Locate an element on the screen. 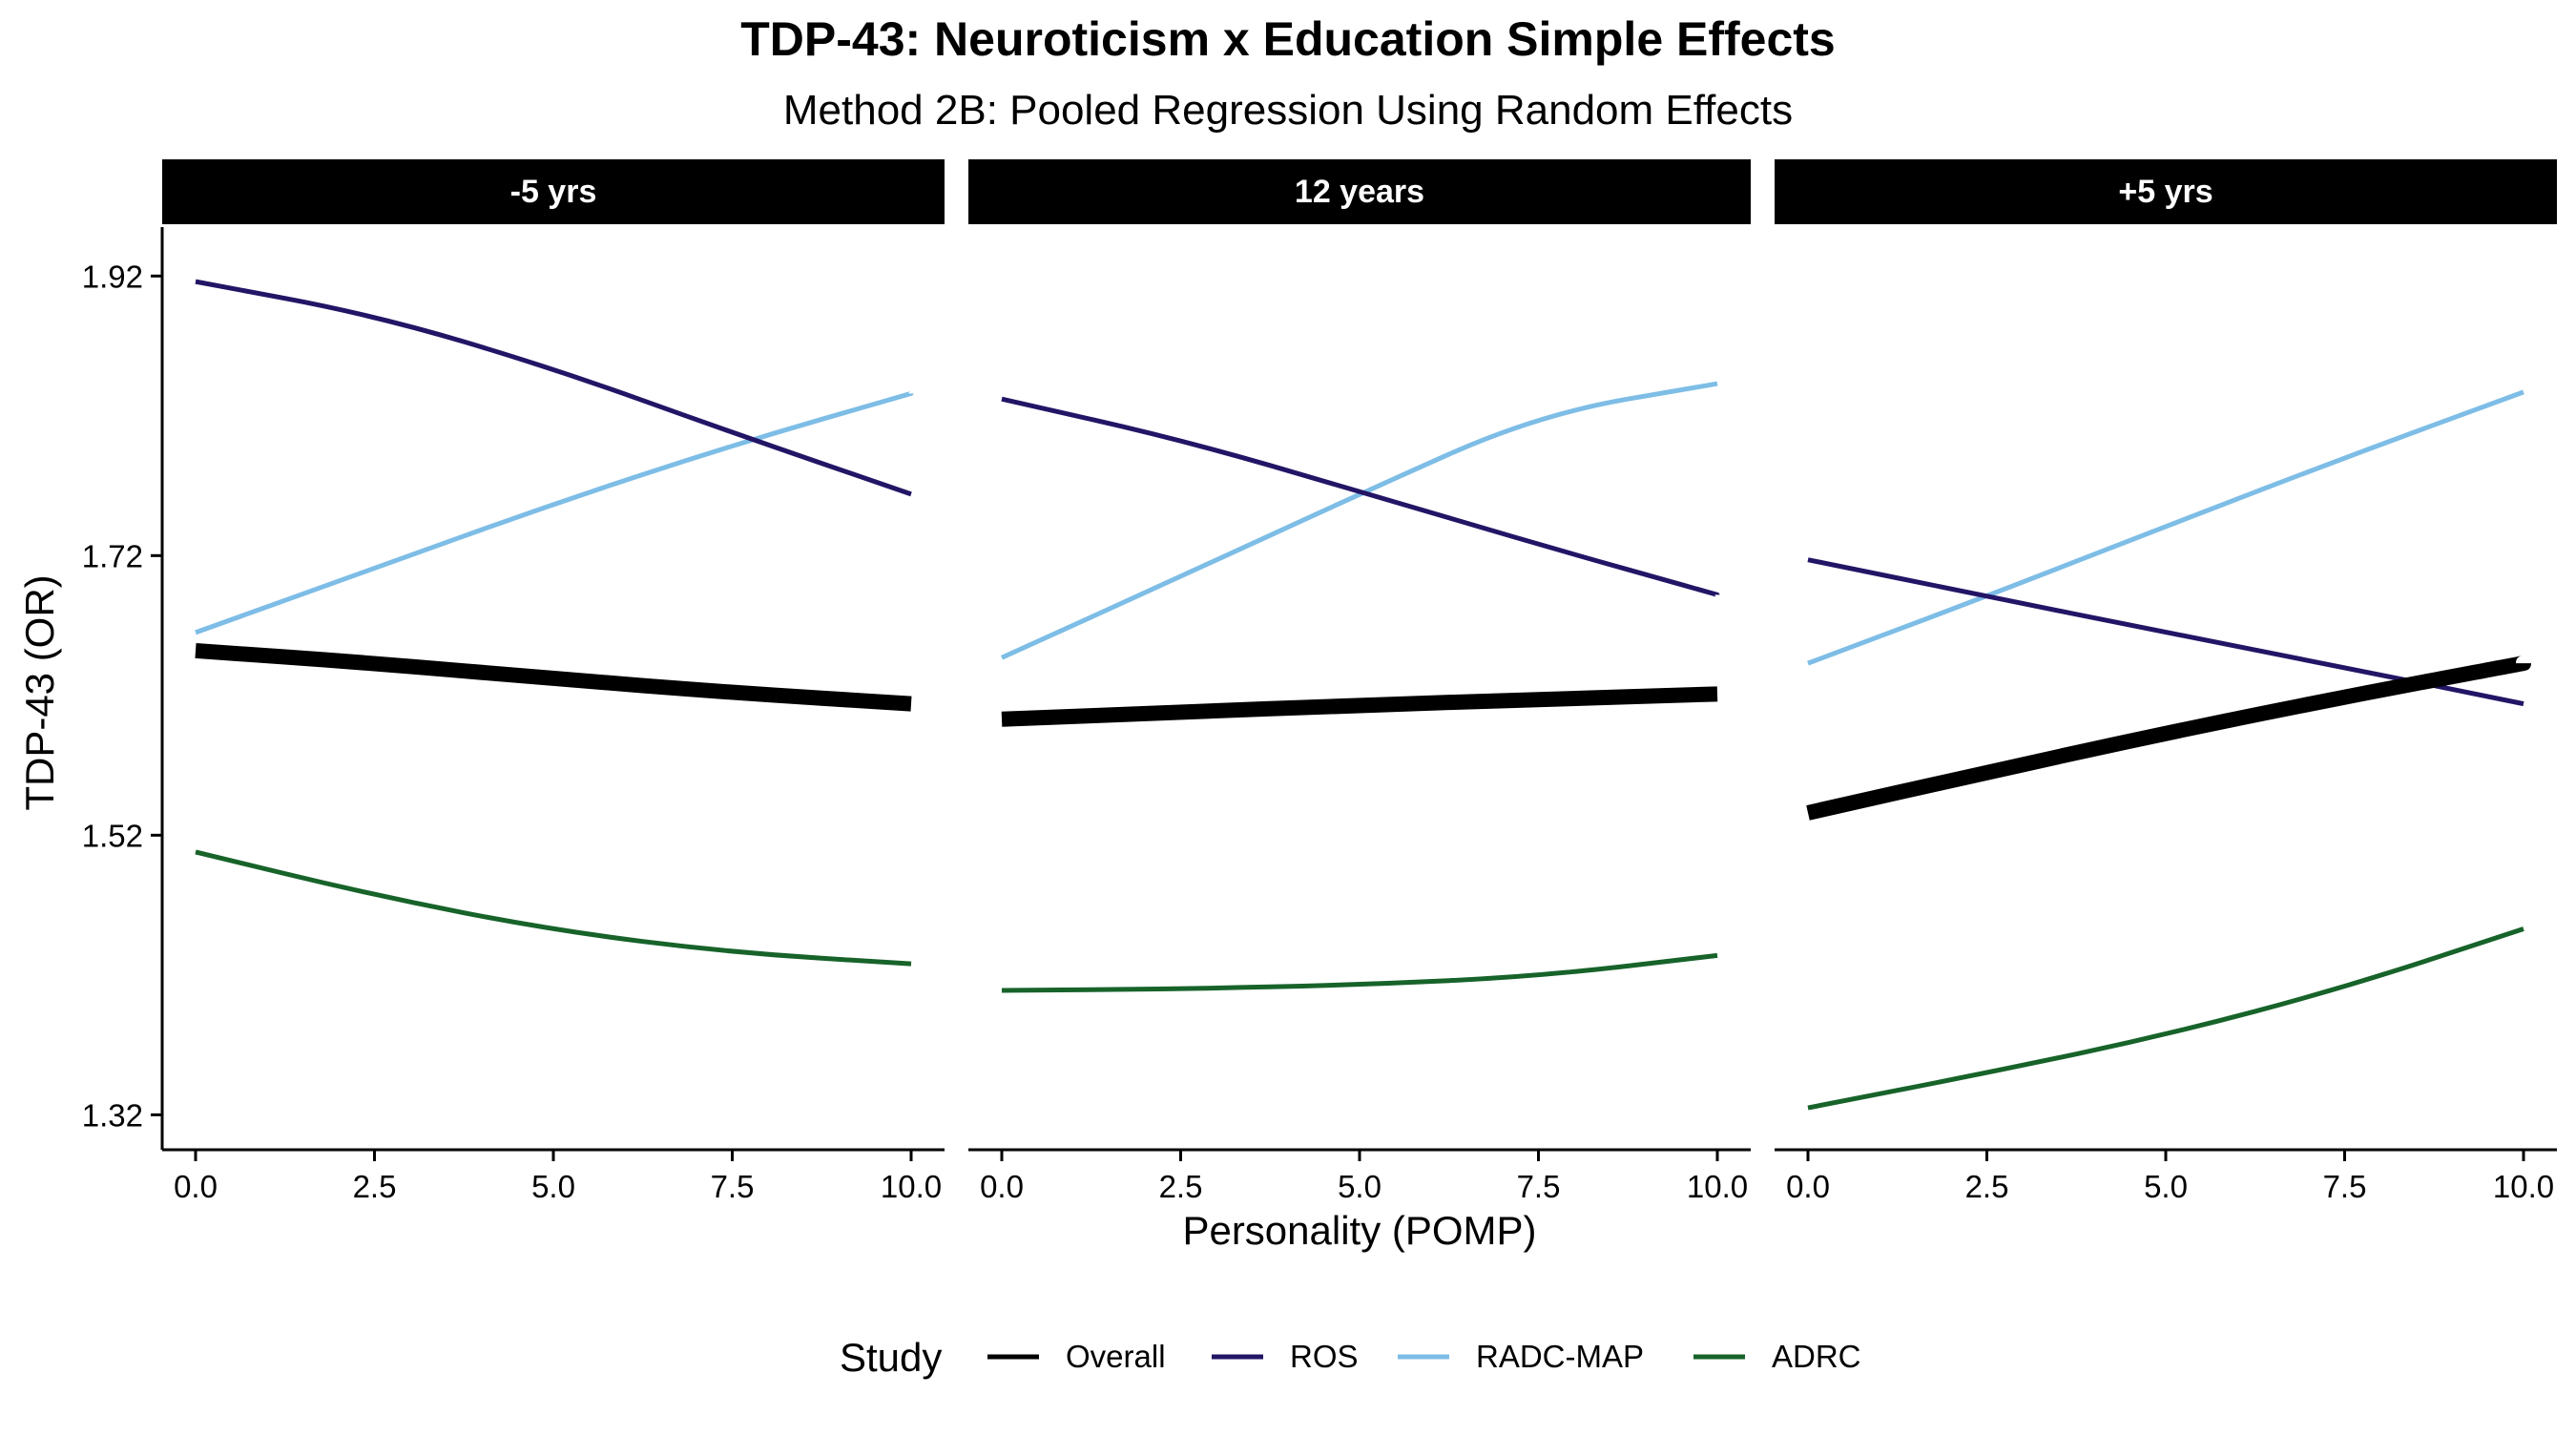  y-tick-label: 1.72 is located at coordinates (112, 555).